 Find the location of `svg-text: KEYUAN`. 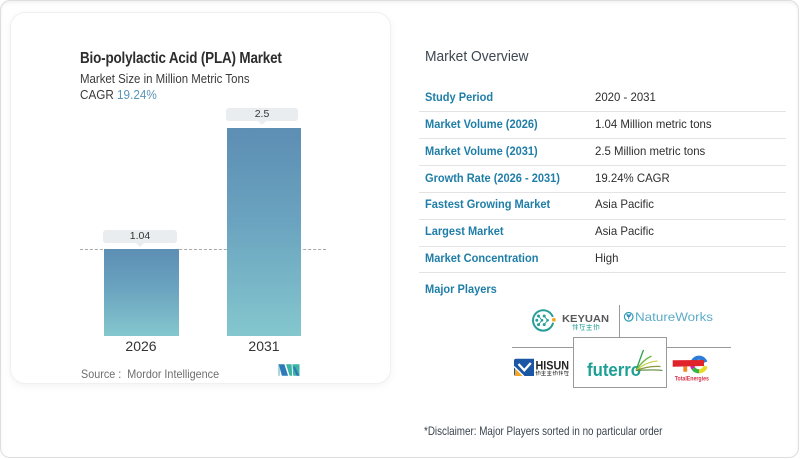

svg-text: KEYUAN is located at coordinates (585, 319).